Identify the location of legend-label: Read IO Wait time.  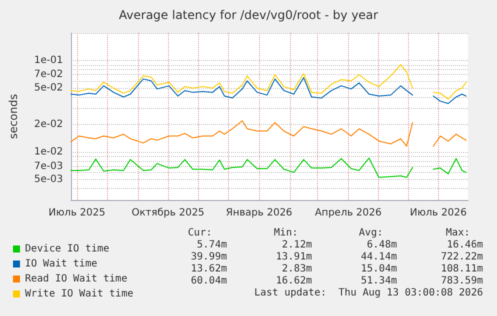
(76, 279).